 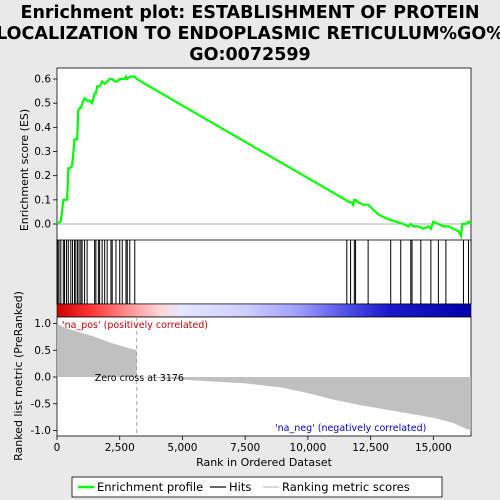 What do you see at coordinates (41, 431) in the screenshot?
I see `metric-y-tick-label: -1.0` at bounding box center [41, 431].